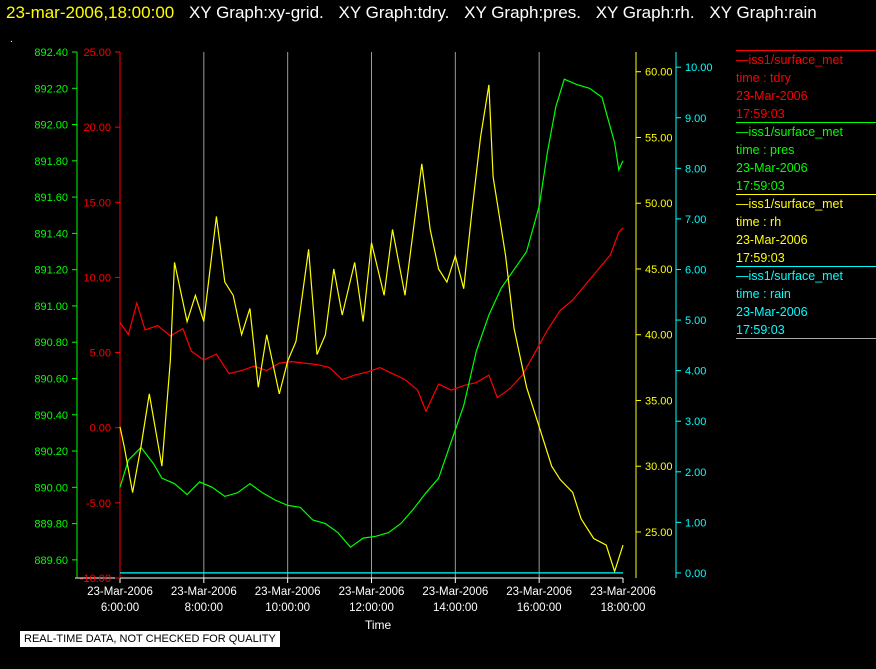  Describe the element at coordinates (98, 504) in the screenshot. I see `tdry-tick-label: -5.00` at that location.